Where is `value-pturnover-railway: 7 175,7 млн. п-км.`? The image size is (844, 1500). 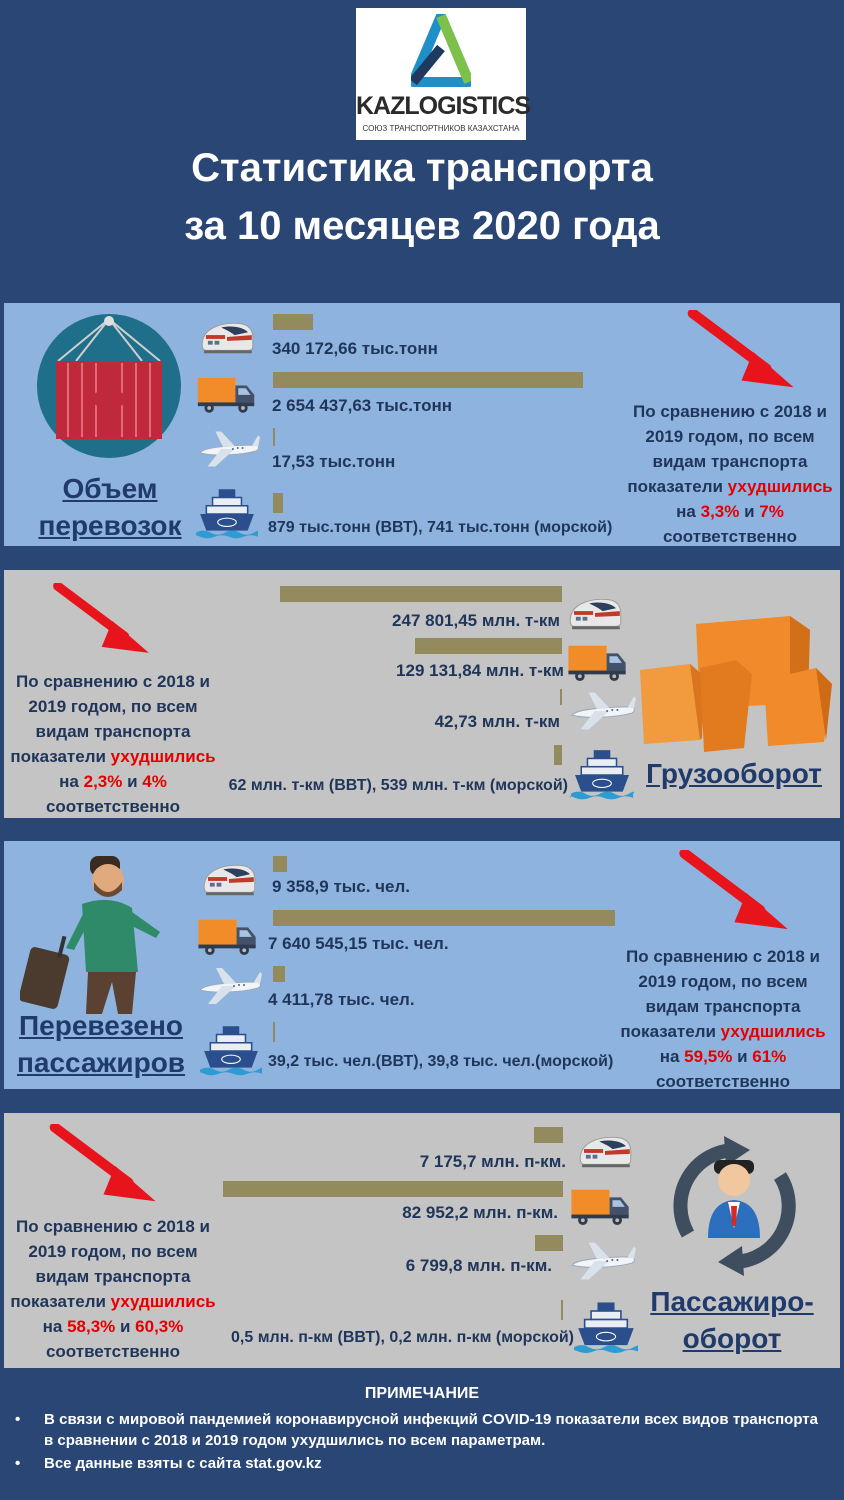
value-pturnover-railway: 7 175,7 млн. п-км. is located at coordinates (492, 1161).